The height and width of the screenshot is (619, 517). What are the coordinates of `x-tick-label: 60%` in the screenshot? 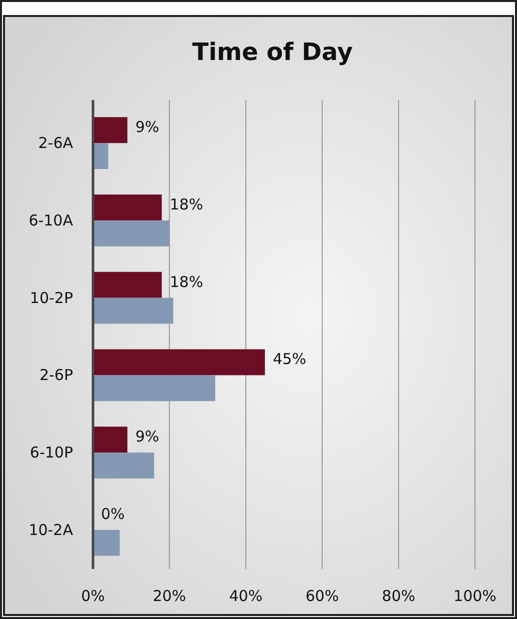 It's located at (322, 596).